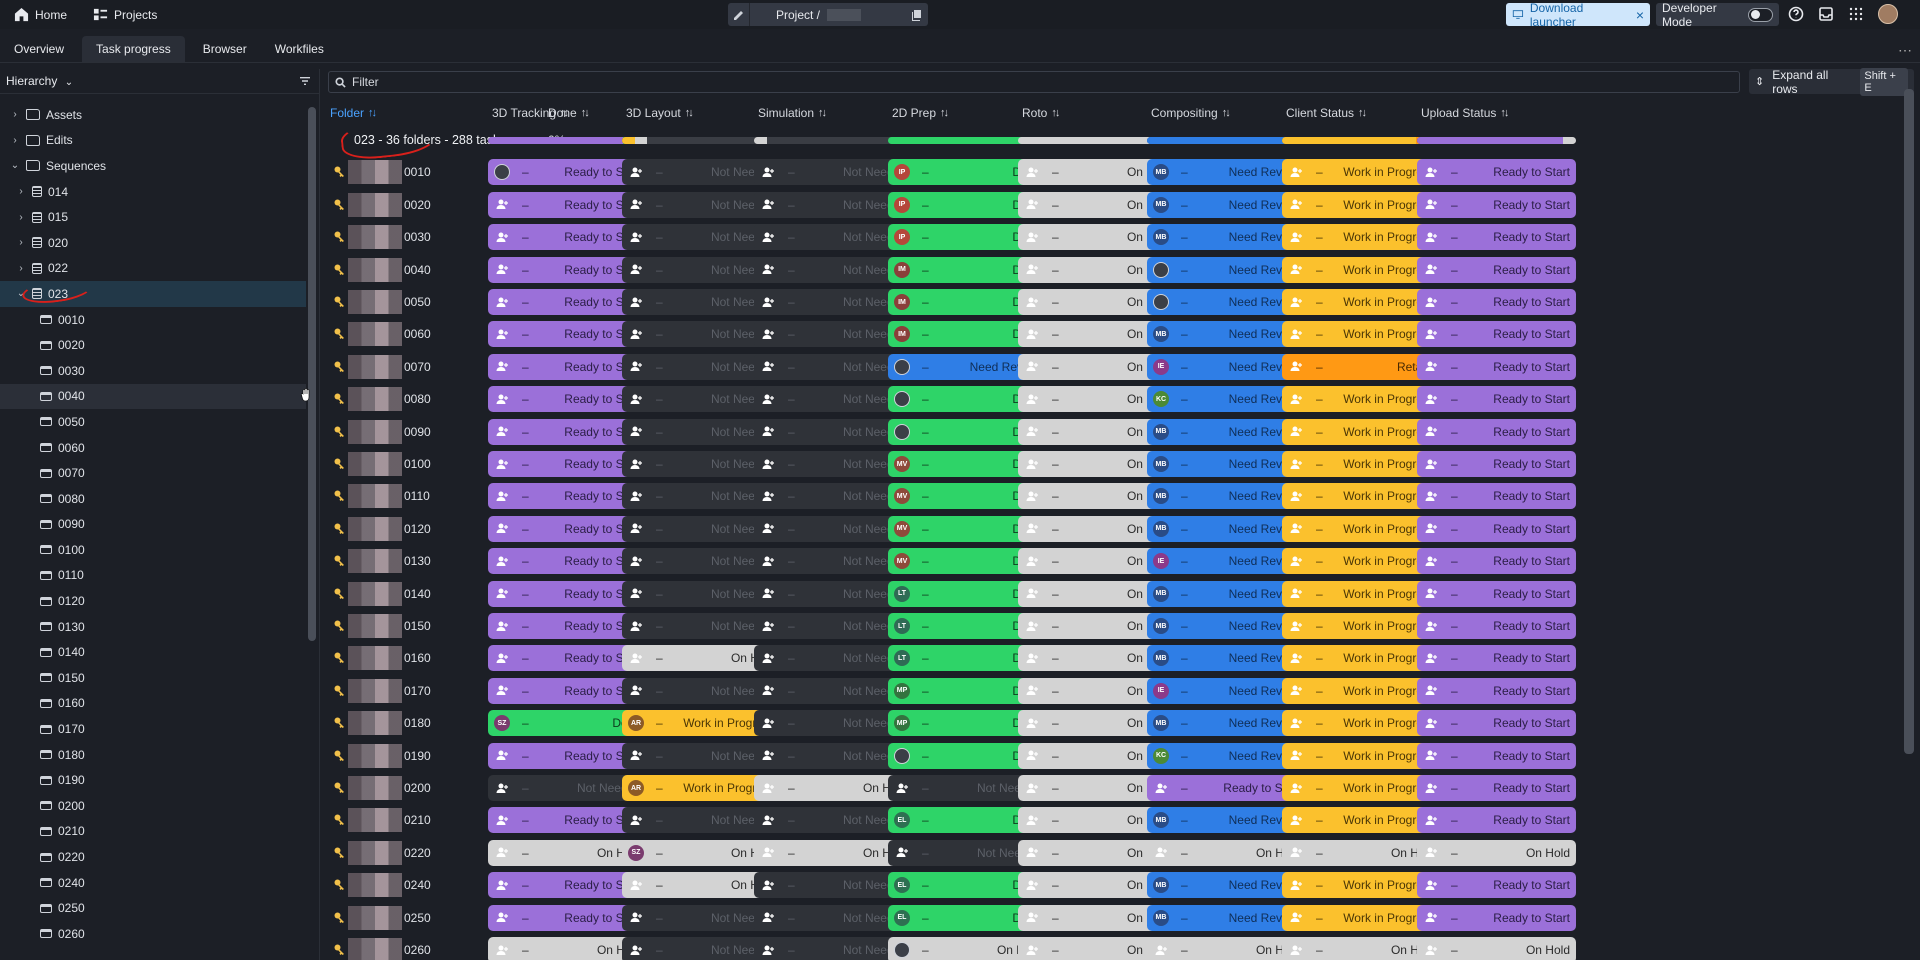 This screenshot has height=960, width=1920. What do you see at coordinates (1161, 755) in the screenshot?
I see `assignee-avatar: KC` at bounding box center [1161, 755].